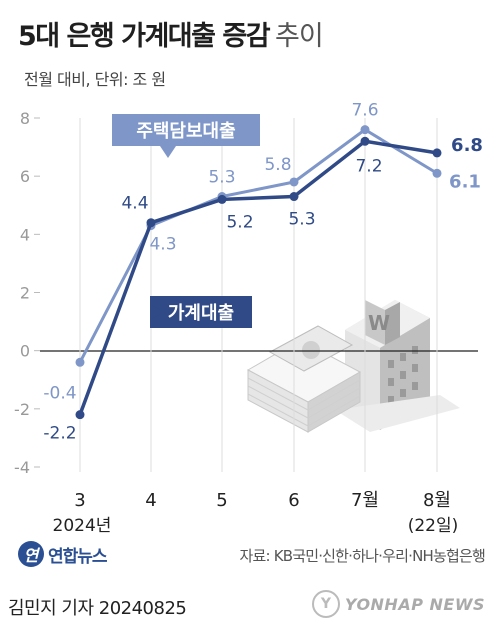  What do you see at coordinates (414, 604) in the screenshot?
I see `agency-watermark-text: YONHAP NEWS` at bounding box center [414, 604].